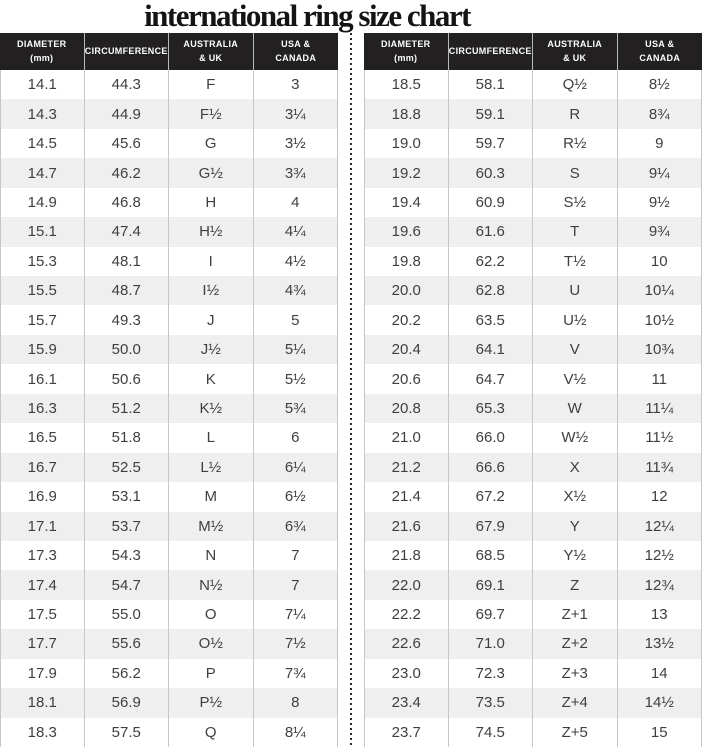  I want to click on cell: 57.5, so click(127, 732).